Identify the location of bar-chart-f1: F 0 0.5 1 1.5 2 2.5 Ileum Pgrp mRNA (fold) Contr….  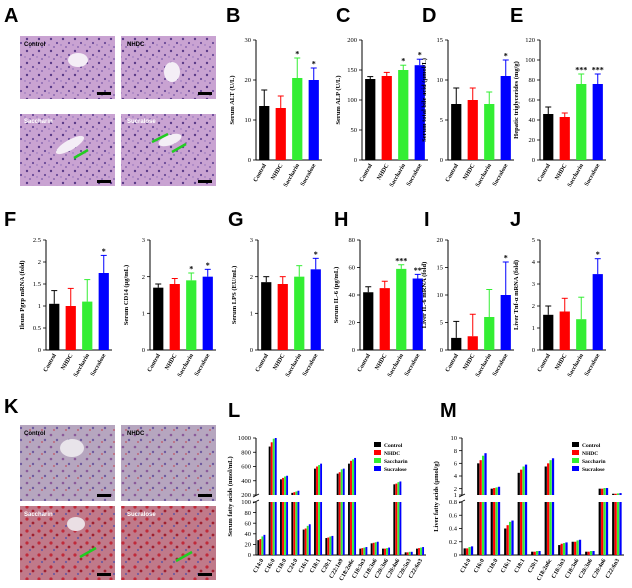
(58, 293).